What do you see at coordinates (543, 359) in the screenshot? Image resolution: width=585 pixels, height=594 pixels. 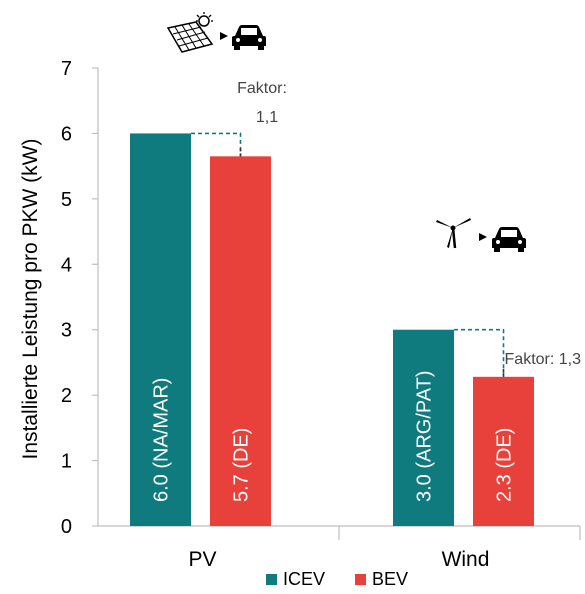 I see `factor-label: Faktor: 1,3` at bounding box center [543, 359].